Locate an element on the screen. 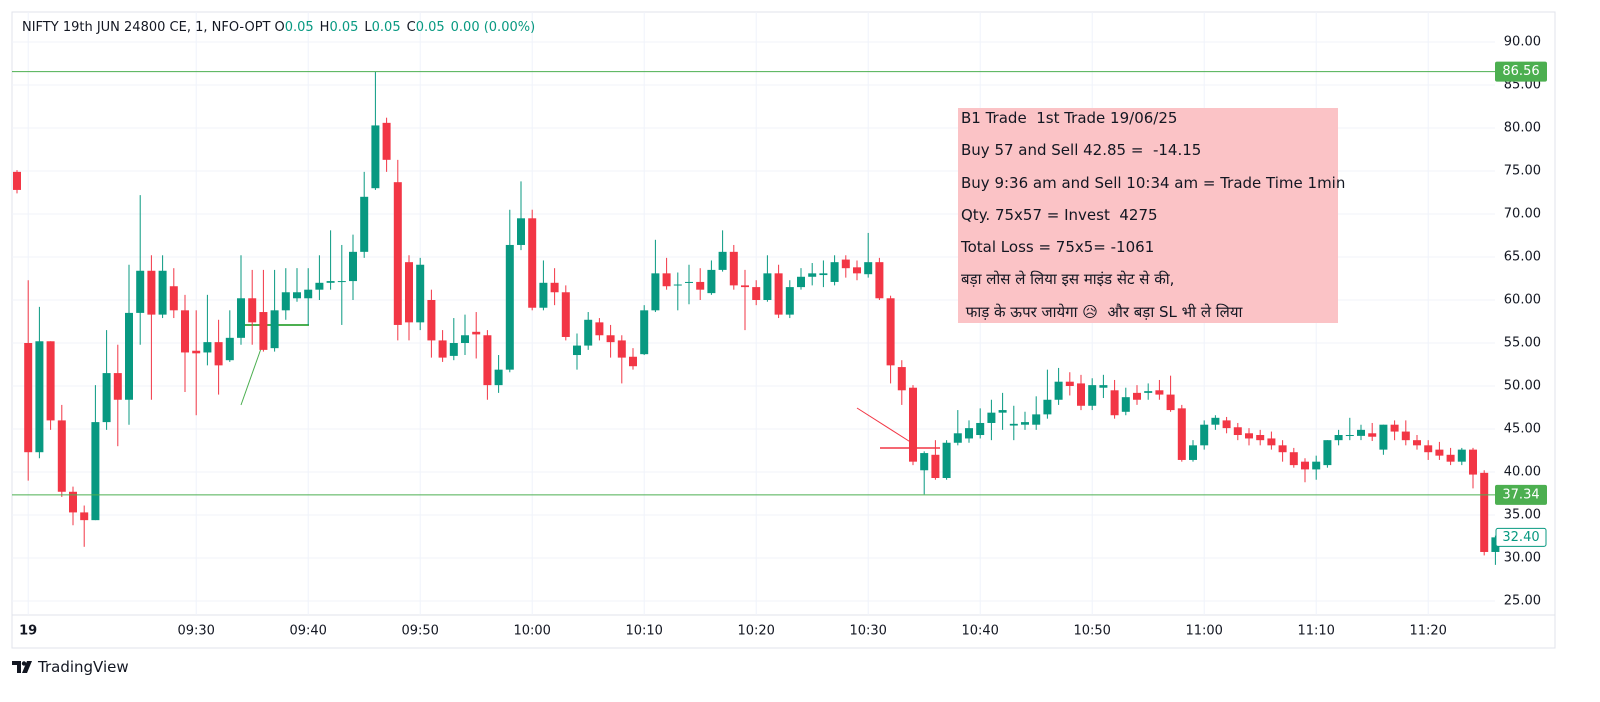 Image resolution: width=1600 pixels, height=702 pixels. change: 0.00 (0.00%) is located at coordinates (493, 27).